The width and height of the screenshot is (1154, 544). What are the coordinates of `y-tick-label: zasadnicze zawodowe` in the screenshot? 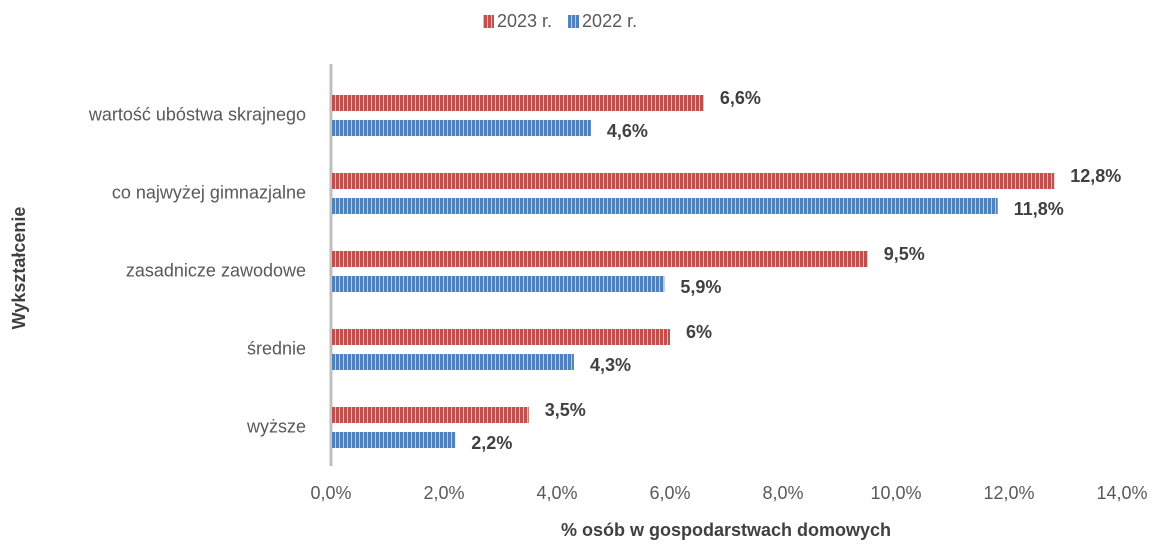 It's located at (216, 270).